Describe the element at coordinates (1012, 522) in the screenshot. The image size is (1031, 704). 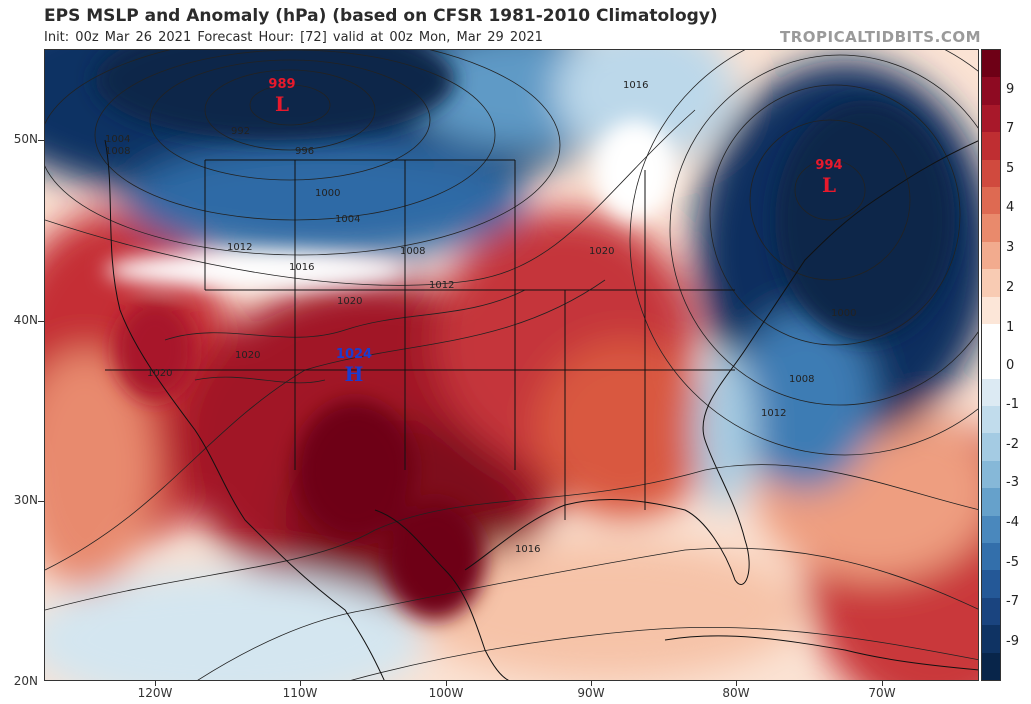
I see `colorbar-label: -4` at that location.